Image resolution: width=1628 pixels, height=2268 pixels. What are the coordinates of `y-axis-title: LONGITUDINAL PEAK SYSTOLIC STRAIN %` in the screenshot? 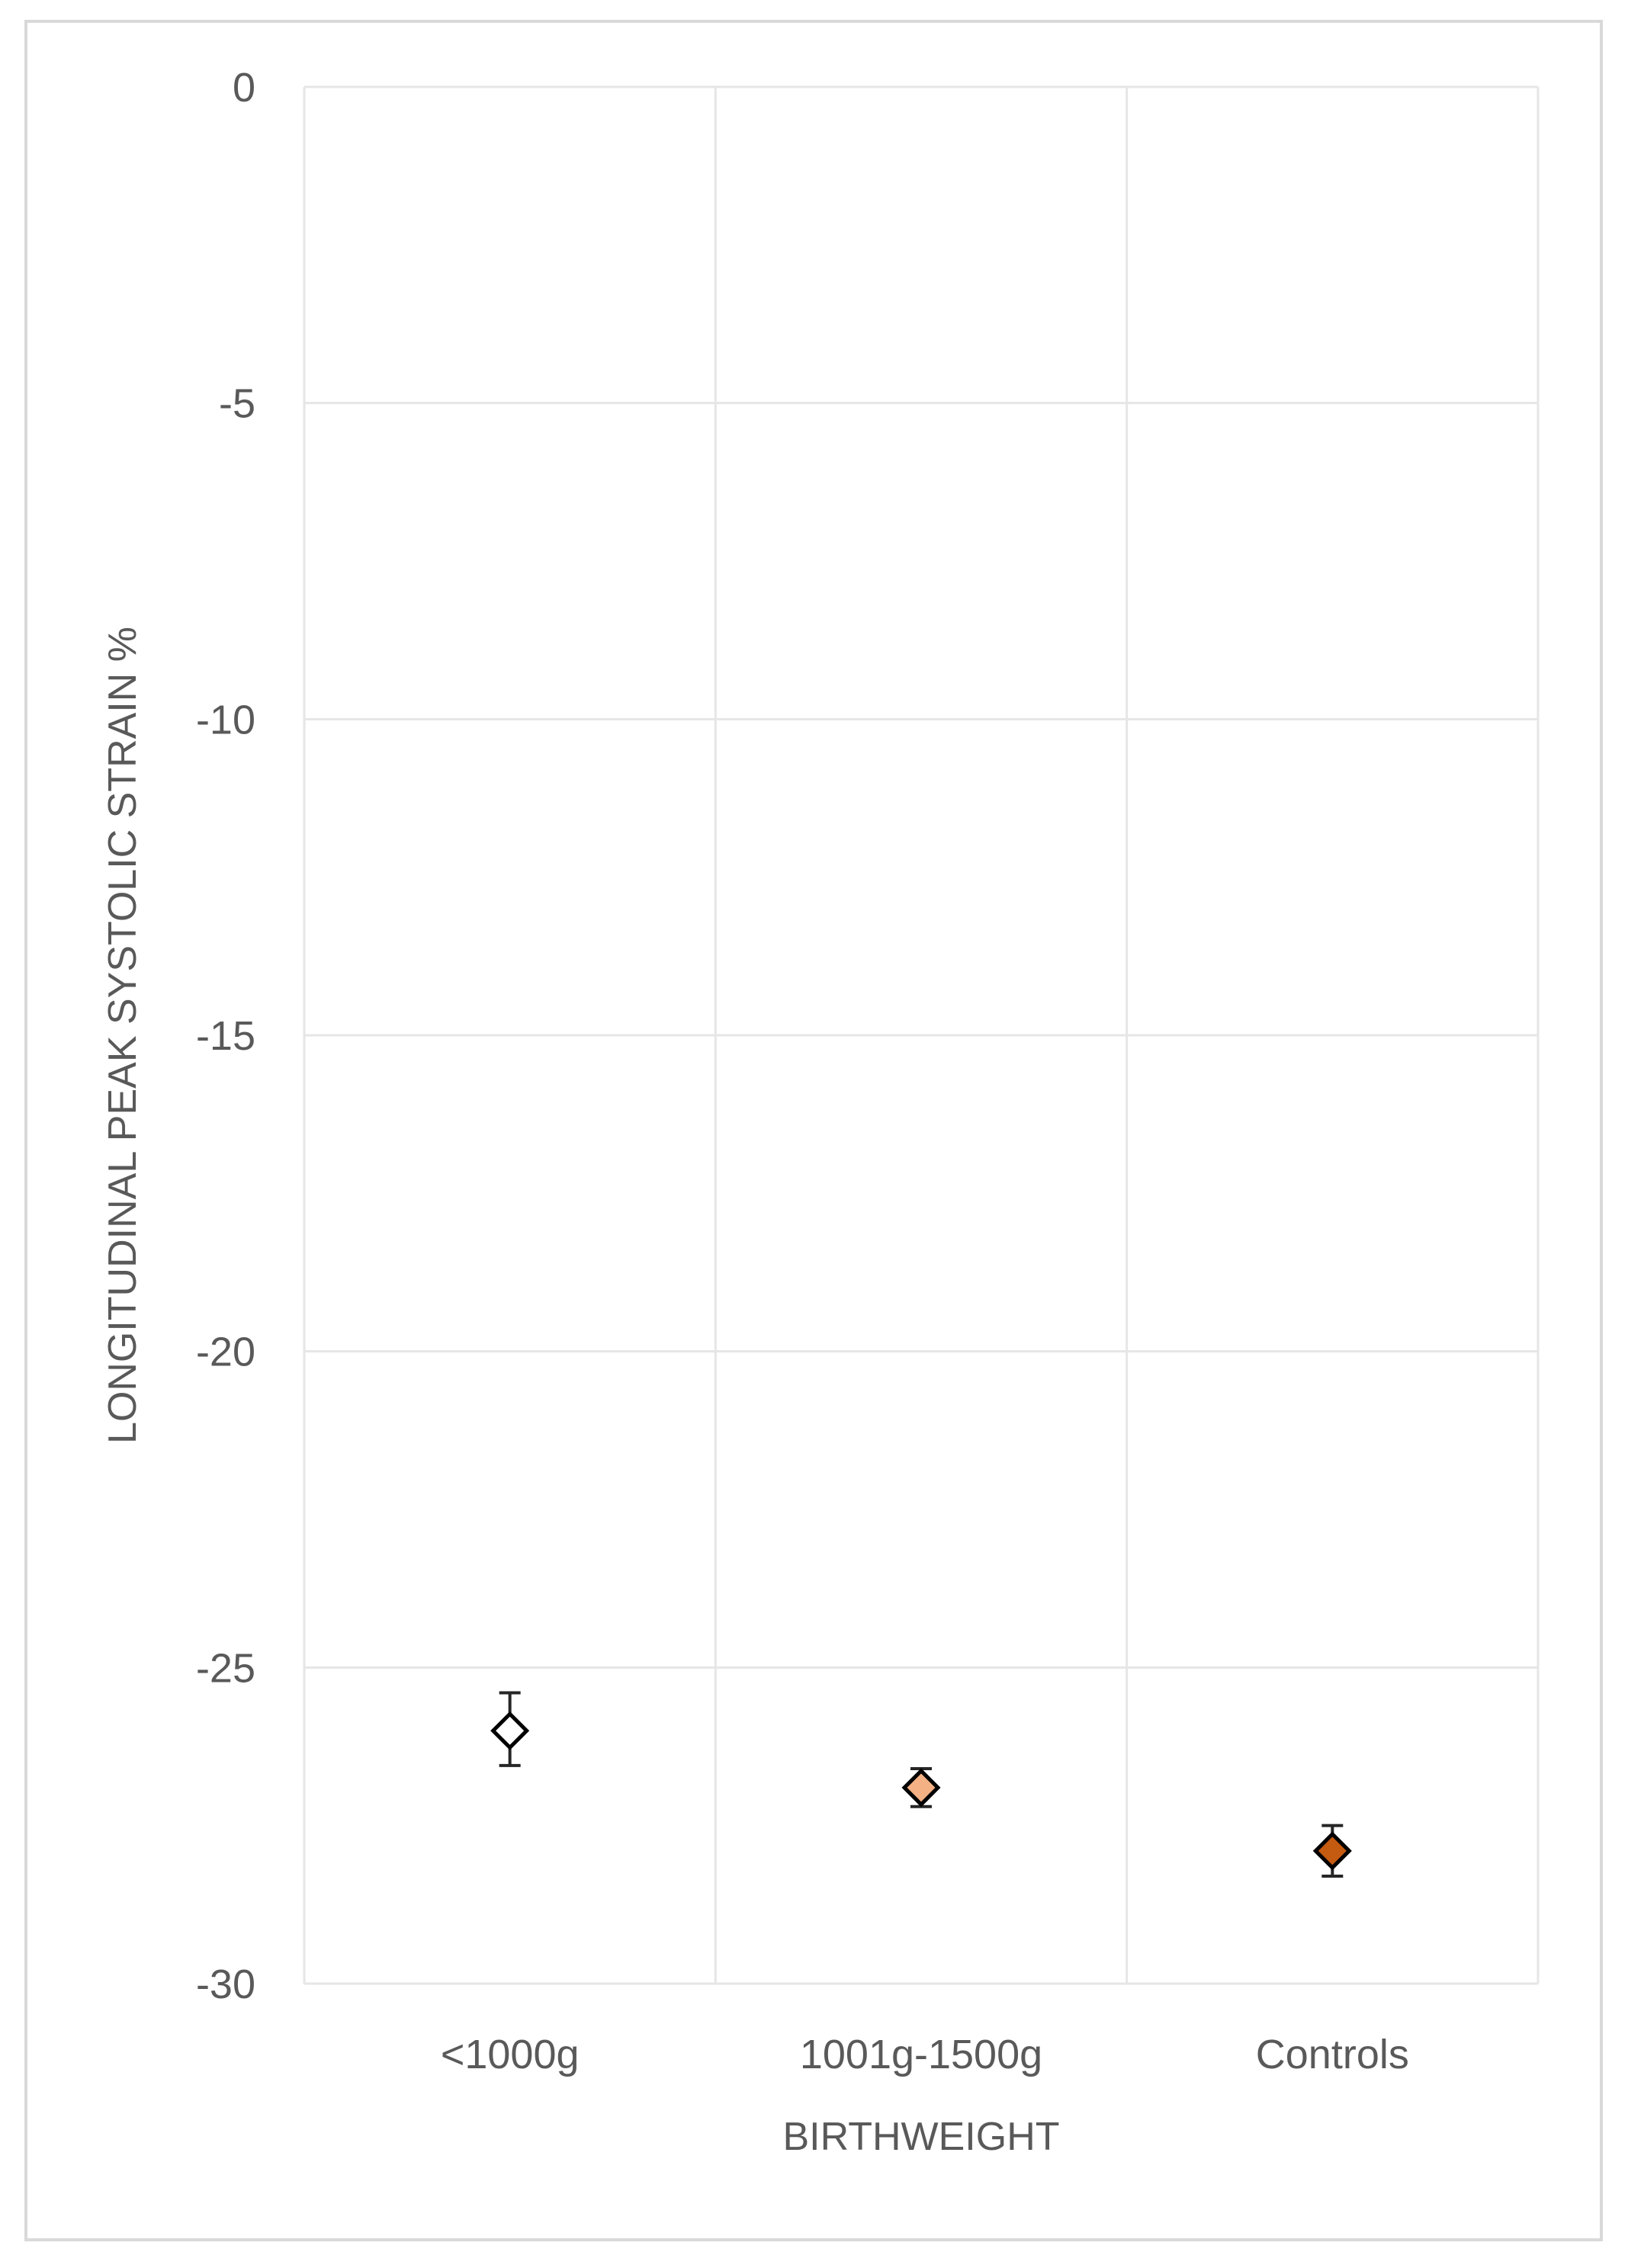 It's located at (123, 1035).